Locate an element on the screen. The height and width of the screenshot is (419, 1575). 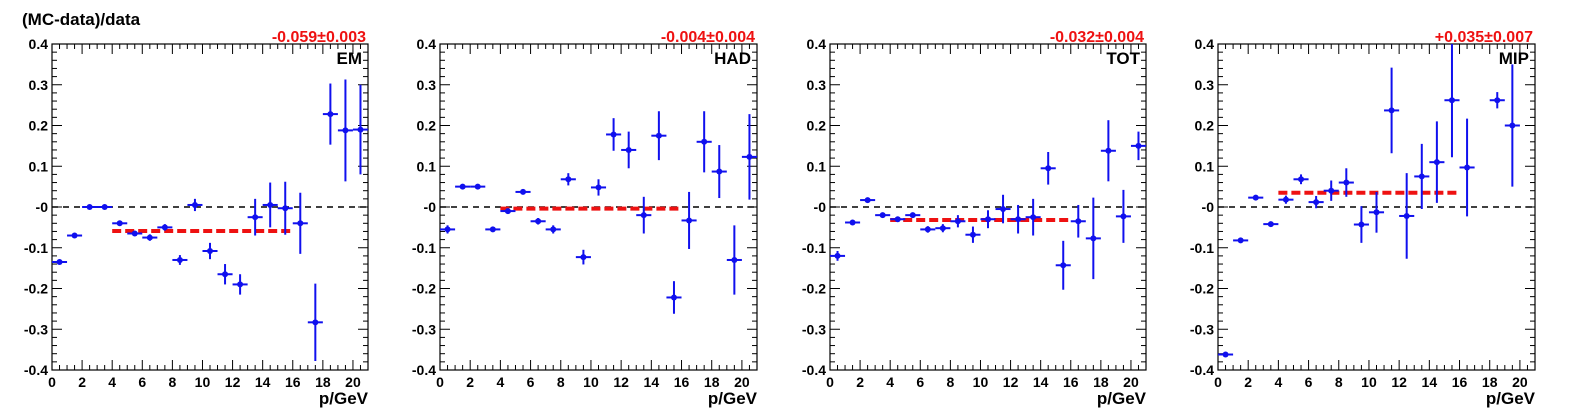
y-tick-label: 0.1 is located at coordinates (427, 166).